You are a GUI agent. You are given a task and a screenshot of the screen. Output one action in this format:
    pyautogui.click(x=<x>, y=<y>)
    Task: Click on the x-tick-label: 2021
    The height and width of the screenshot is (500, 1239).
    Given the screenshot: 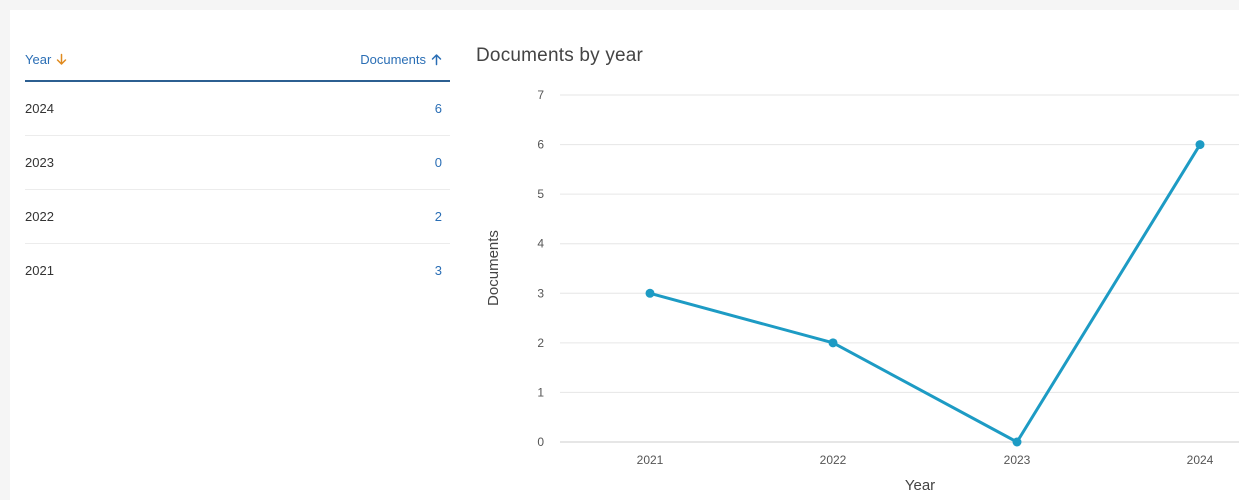 What is the action you would take?
    pyautogui.click(x=650, y=460)
    